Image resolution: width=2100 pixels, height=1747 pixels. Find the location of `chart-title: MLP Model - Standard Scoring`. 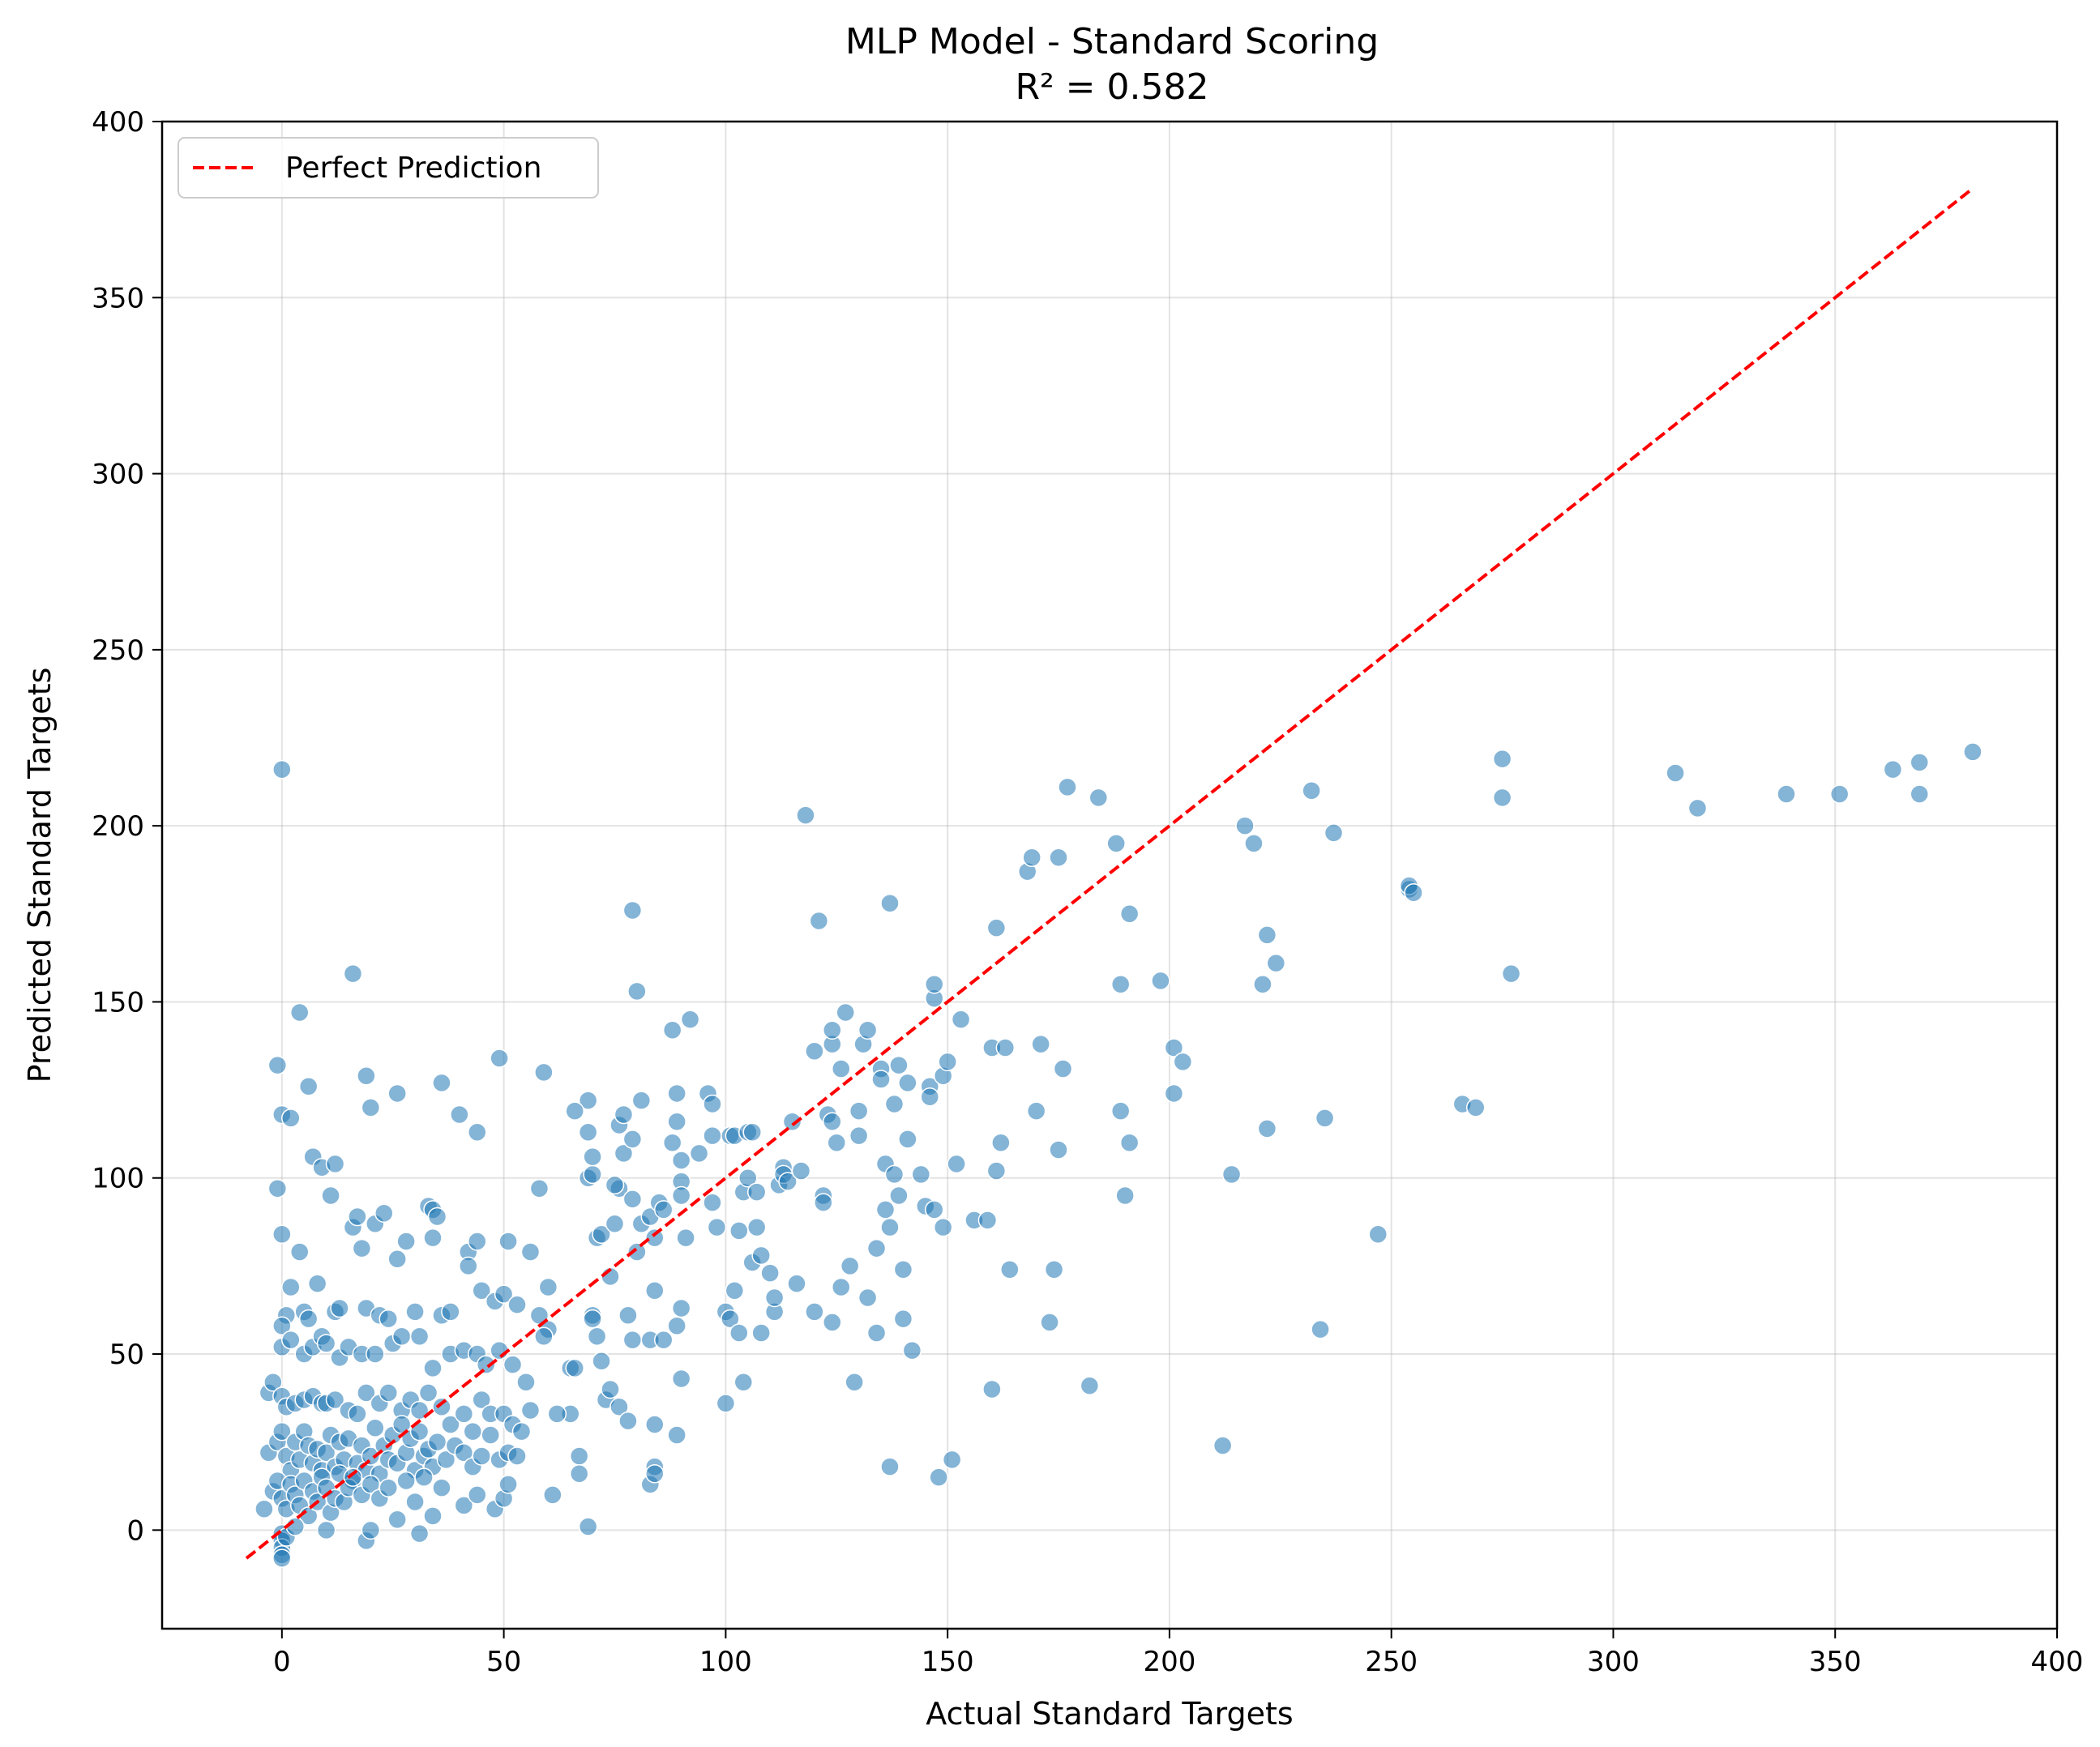

chart-title: MLP Model - Standard Scoring is located at coordinates (1112, 41).